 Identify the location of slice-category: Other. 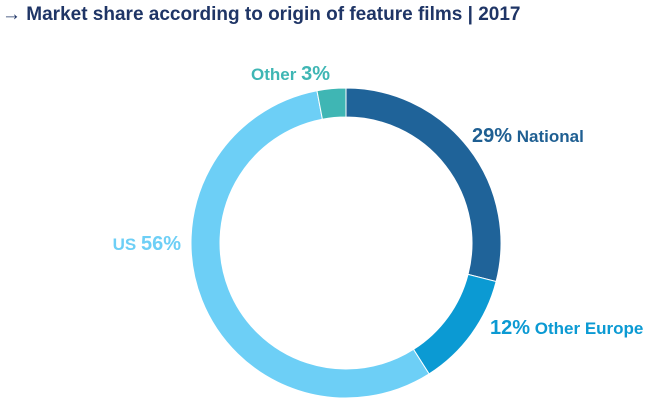
(276, 74).